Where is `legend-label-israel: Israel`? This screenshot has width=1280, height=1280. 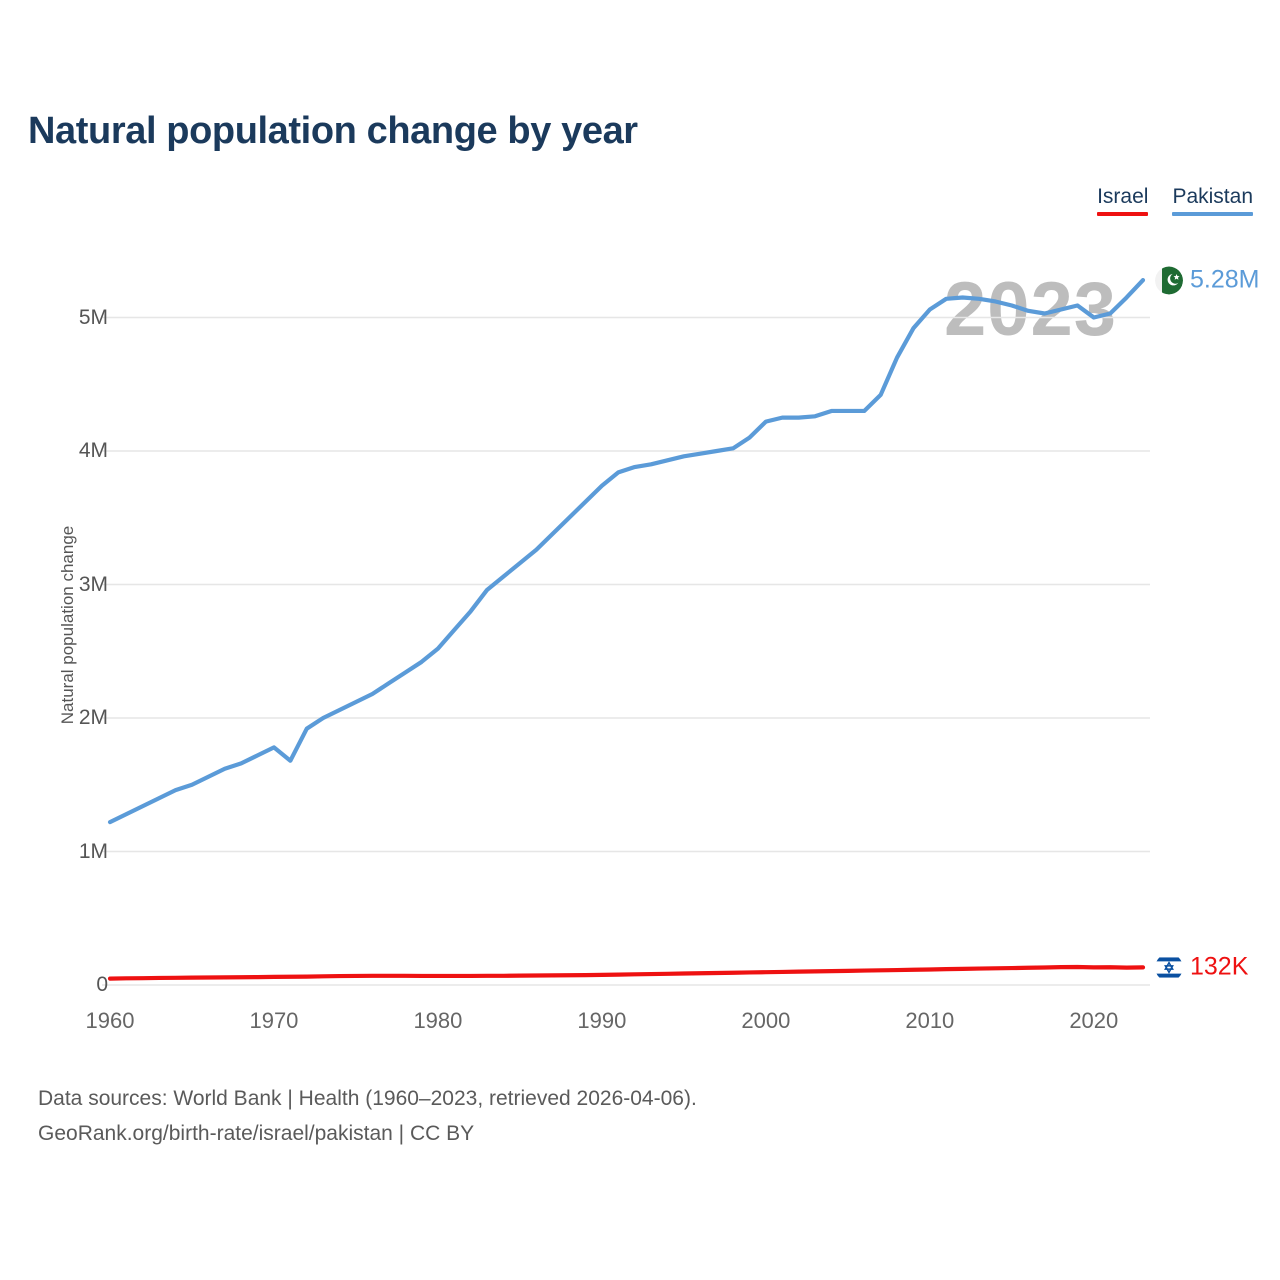
legend-label-israel: Israel is located at coordinates (1123, 196).